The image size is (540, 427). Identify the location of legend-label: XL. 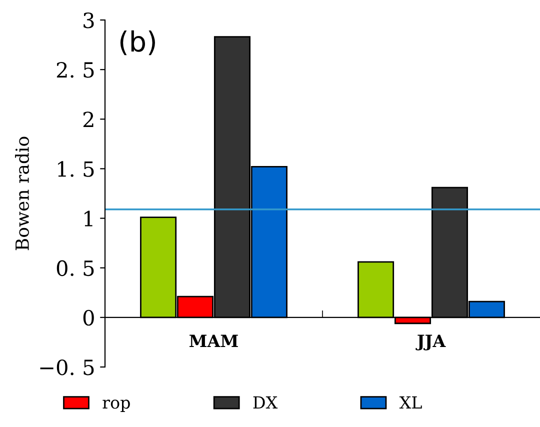
(410, 402).